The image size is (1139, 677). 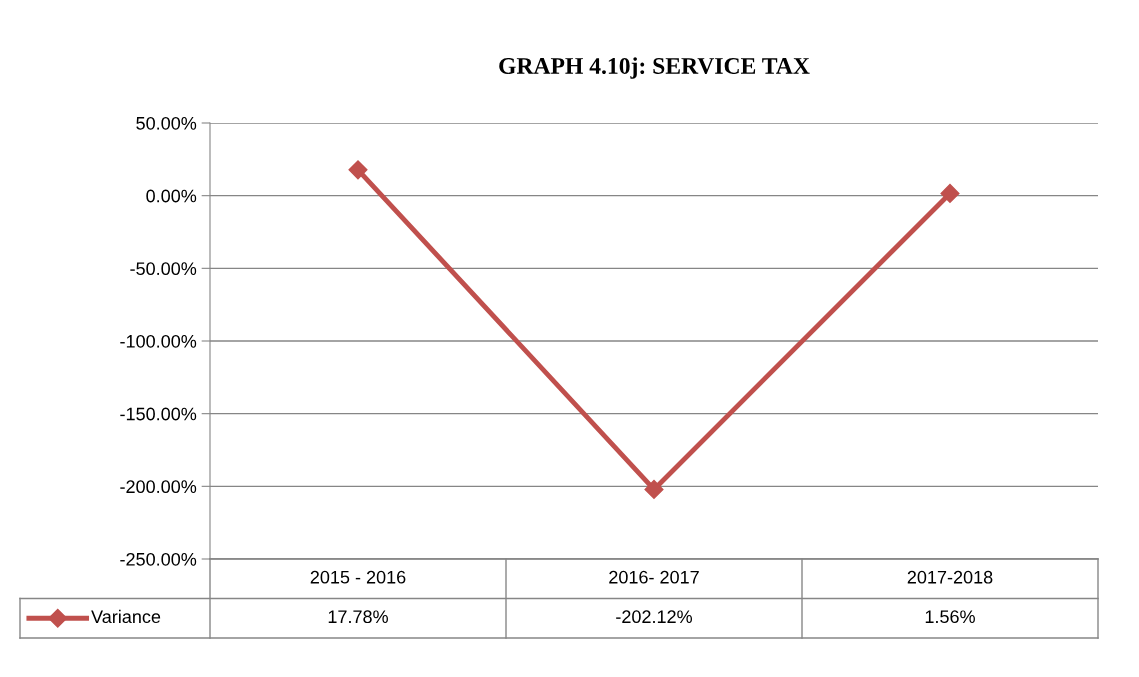 What do you see at coordinates (654, 577) in the screenshot?
I see `x-tick-label: 2016- 2017` at bounding box center [654, 577].